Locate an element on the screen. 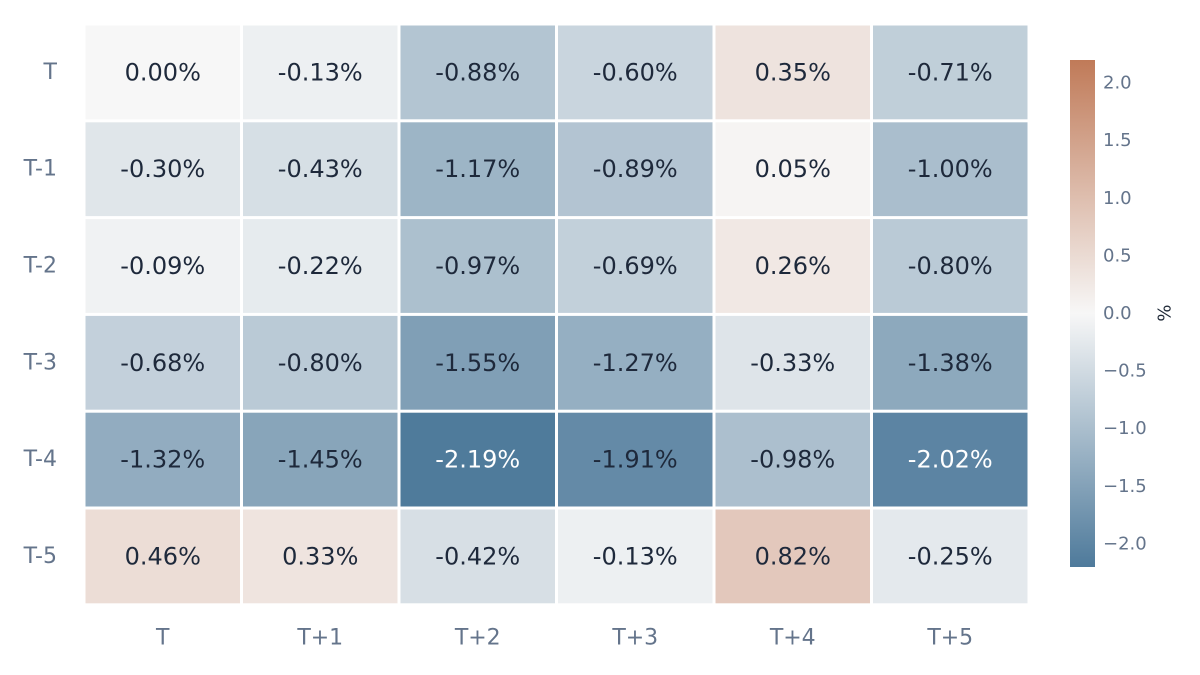  cell-label-4-0: -1.32% is located at coordinates (162, 460).